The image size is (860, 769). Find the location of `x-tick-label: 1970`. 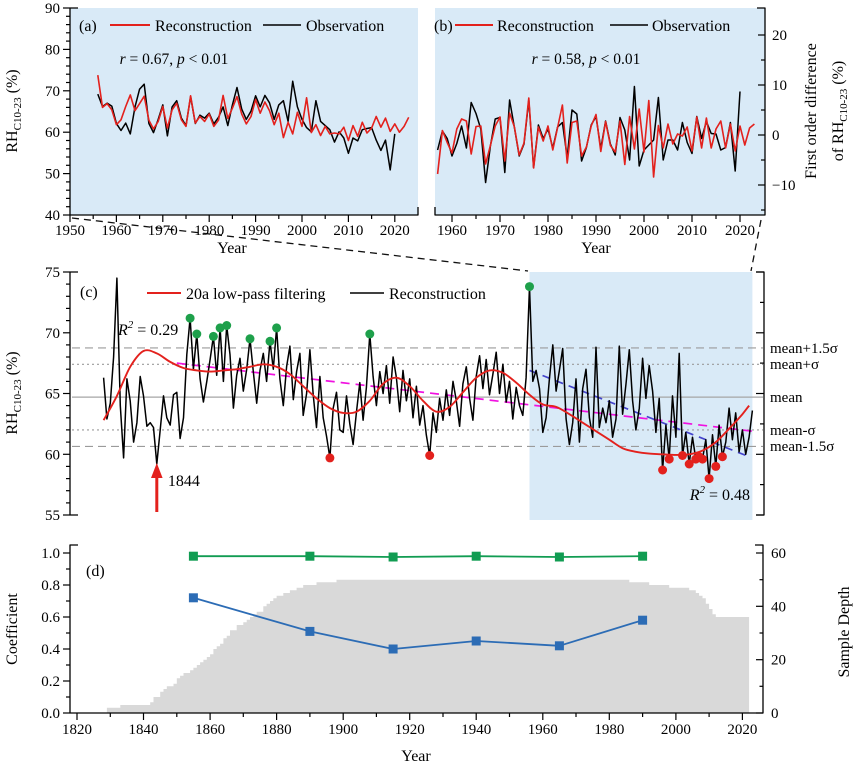

x-tick-label: 1970 is located at coordinates (163, 231).